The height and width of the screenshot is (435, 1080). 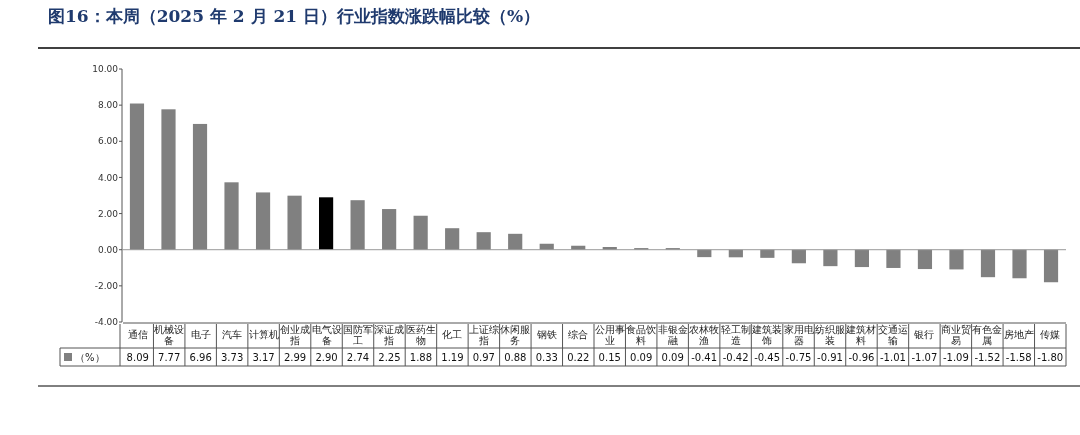 What do you see at coordinates (830, 357) in the screenshot?
I see `data-label: -0.91` at bounding box center [830, 357].